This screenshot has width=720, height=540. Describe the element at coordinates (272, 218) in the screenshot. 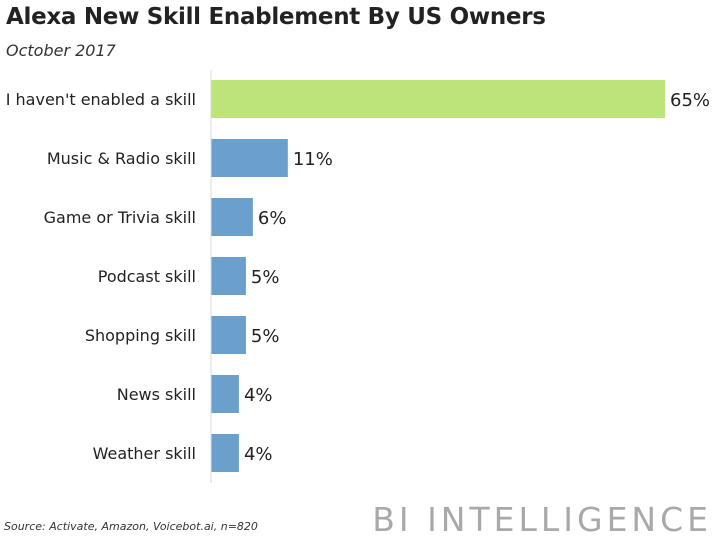

I see `value-label-2: 6%` at that location.